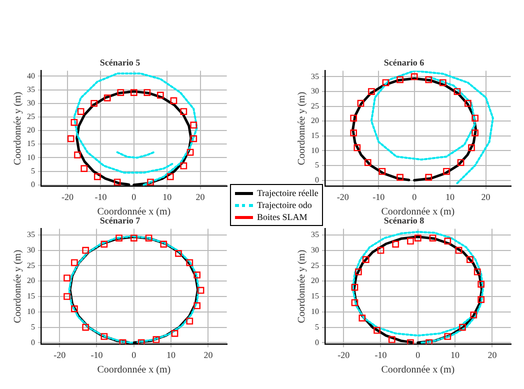 The image size is (524, 389). I want to click on y-axis-title: Coordonnée y (m), so click(18, 129).